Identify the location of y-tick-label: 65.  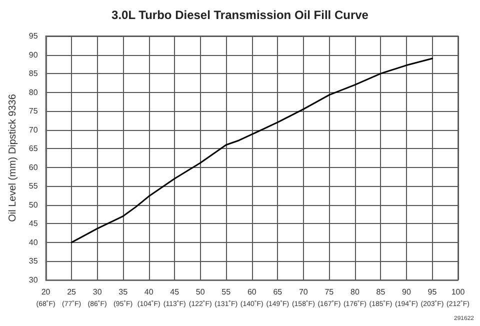
(33, 149).